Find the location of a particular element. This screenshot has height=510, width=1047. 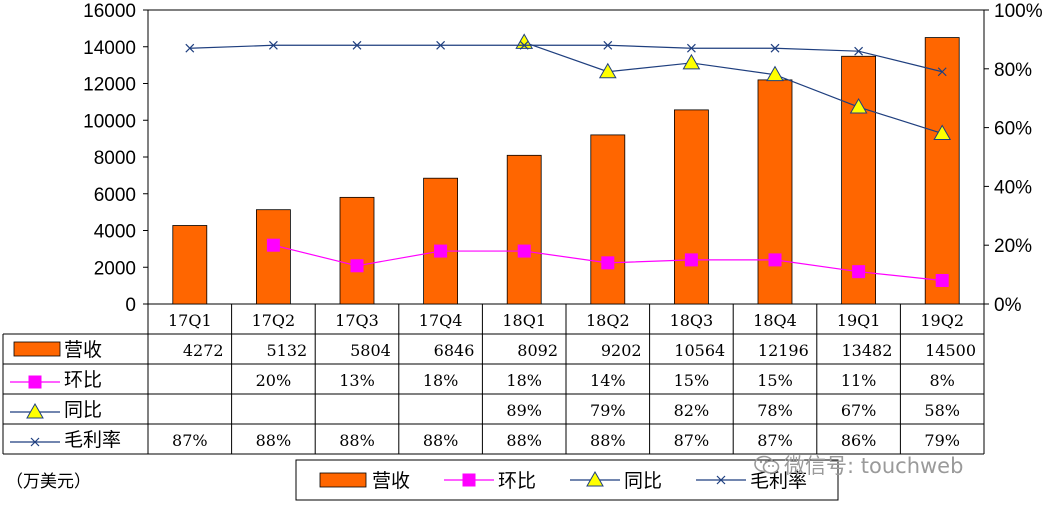

point-同比-19Q2 is located at coordinates (942, 132).